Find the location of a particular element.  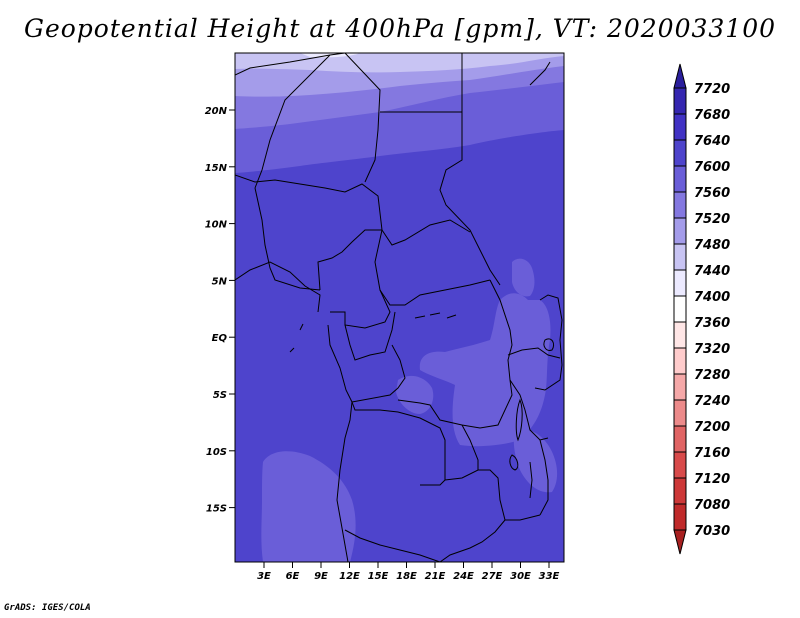

contour-patch-rift is located at coordinates (523, 277).